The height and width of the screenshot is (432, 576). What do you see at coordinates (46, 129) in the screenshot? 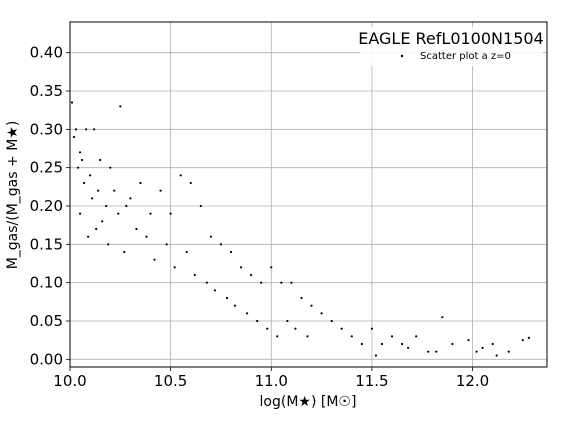
I see `y-tick-label: 0.30` at bounding box center [46, 129].